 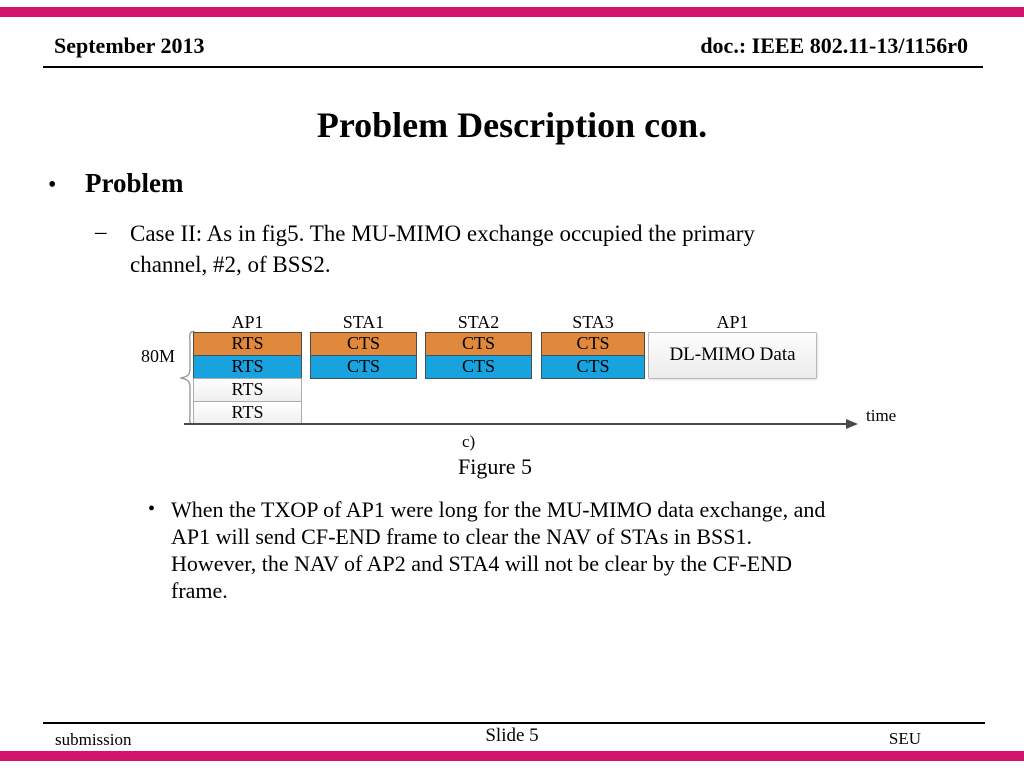 I want to click on fig-column-sta2: STA2 CTS CTS, so click(x=478, y=365).